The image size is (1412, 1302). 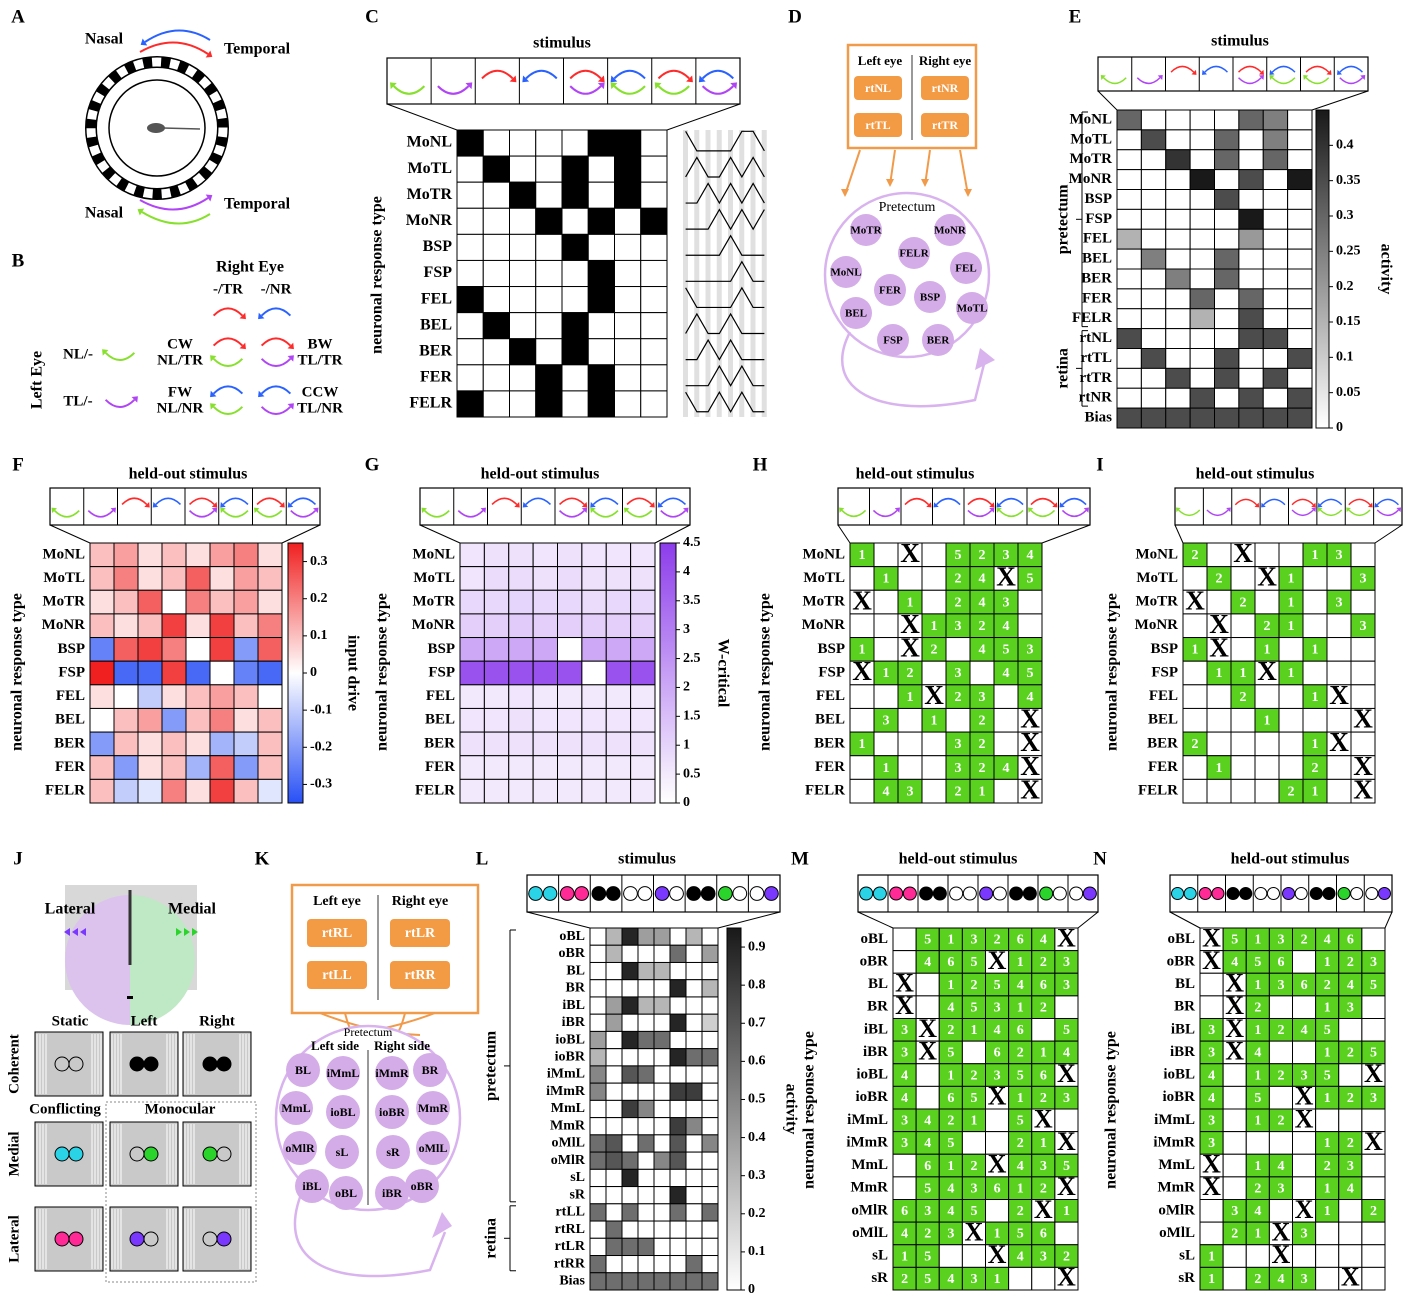 I want to click on row-label: sL, so click(x=880, y=1256).